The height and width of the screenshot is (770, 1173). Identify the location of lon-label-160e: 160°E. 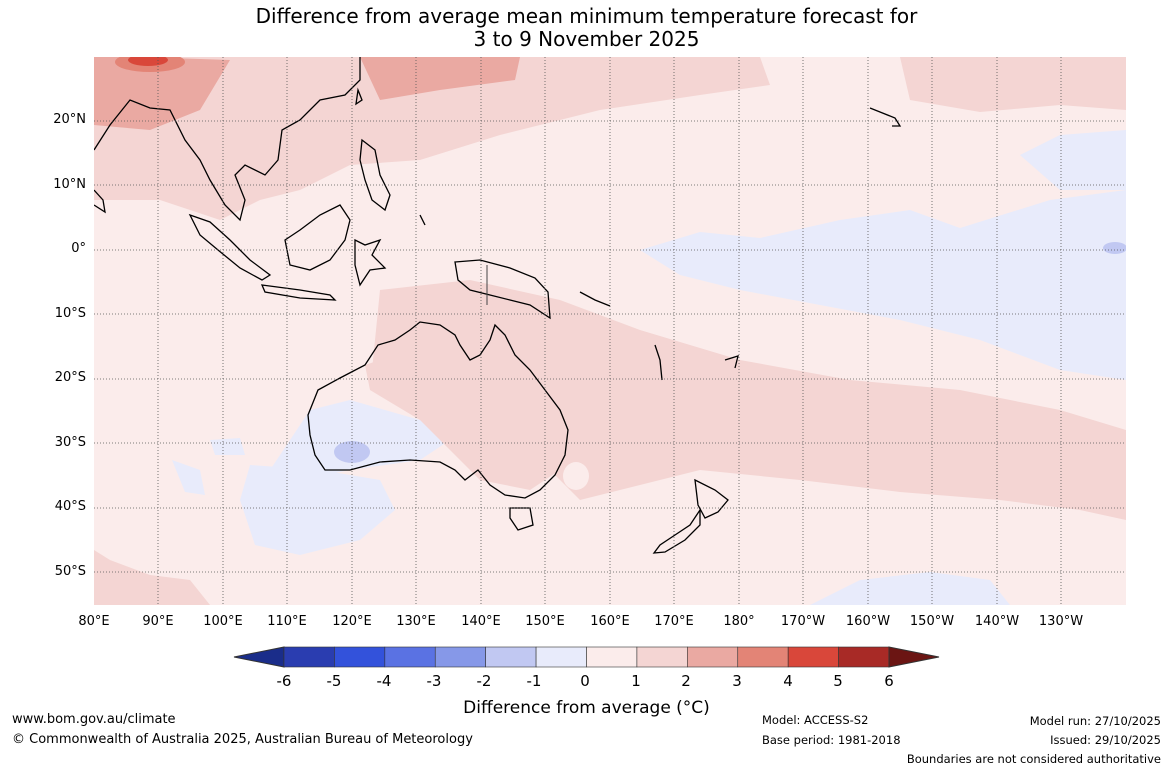
(610, 621).